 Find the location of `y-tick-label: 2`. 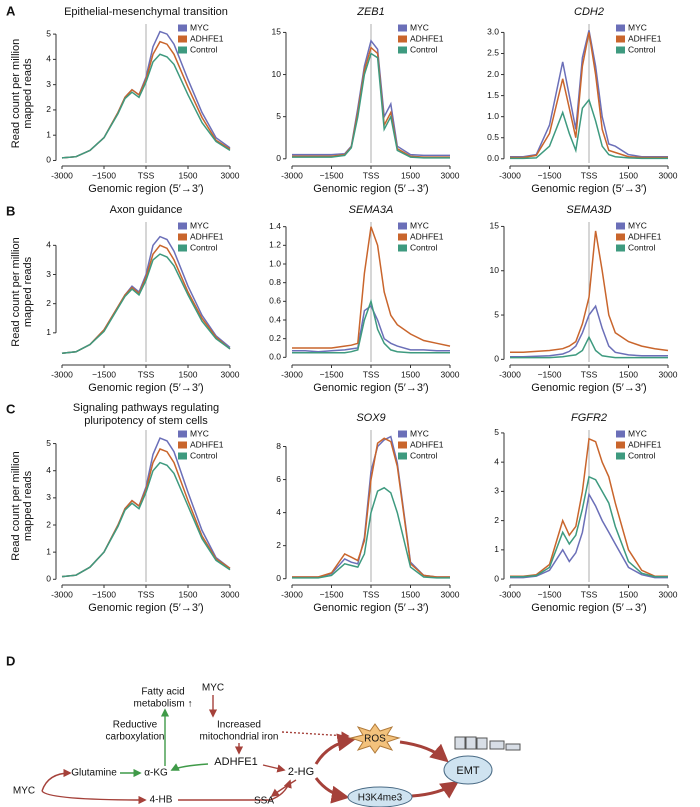

y-tick-label: 2 is located at coordinates (278, 545).